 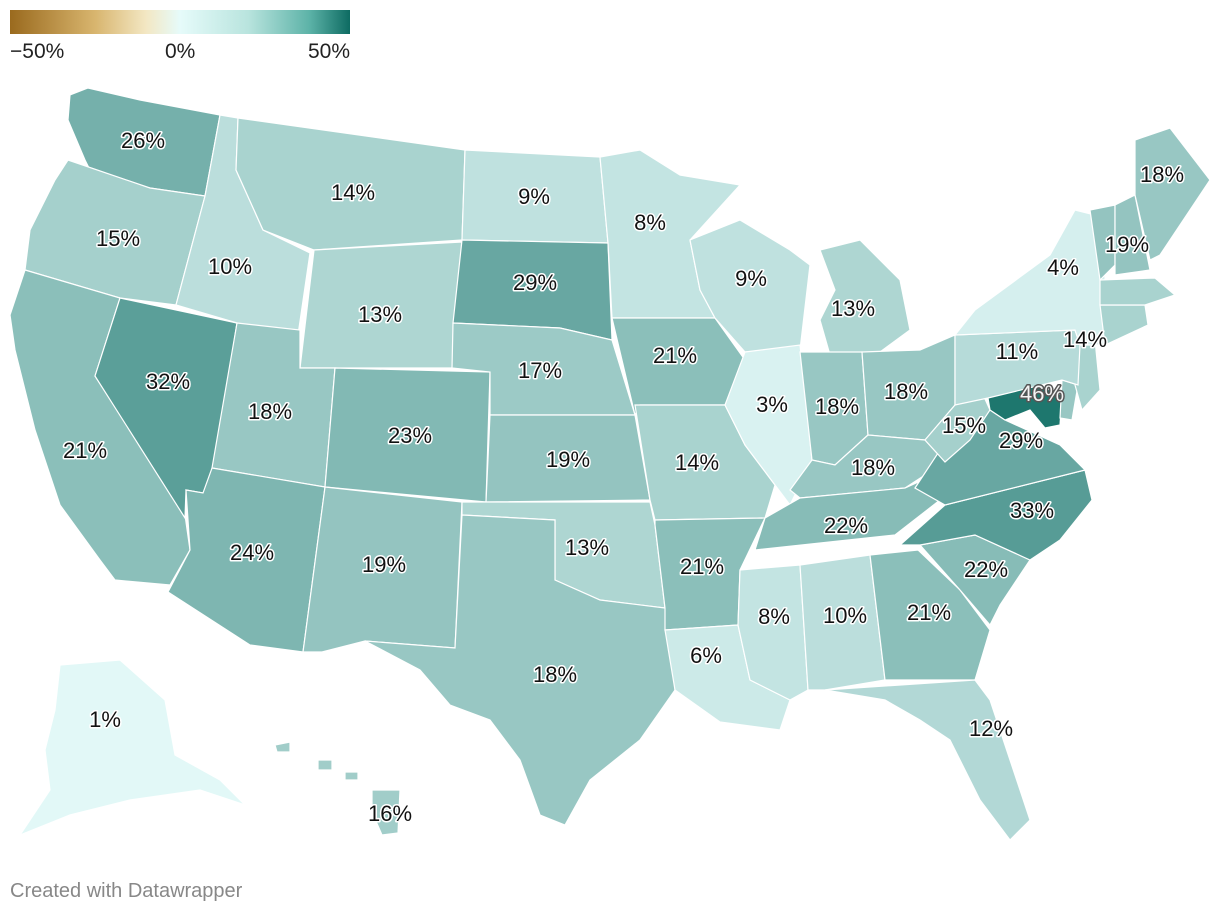 I want to click on state-value-label-or: 15%, so click(x=118, y=238).